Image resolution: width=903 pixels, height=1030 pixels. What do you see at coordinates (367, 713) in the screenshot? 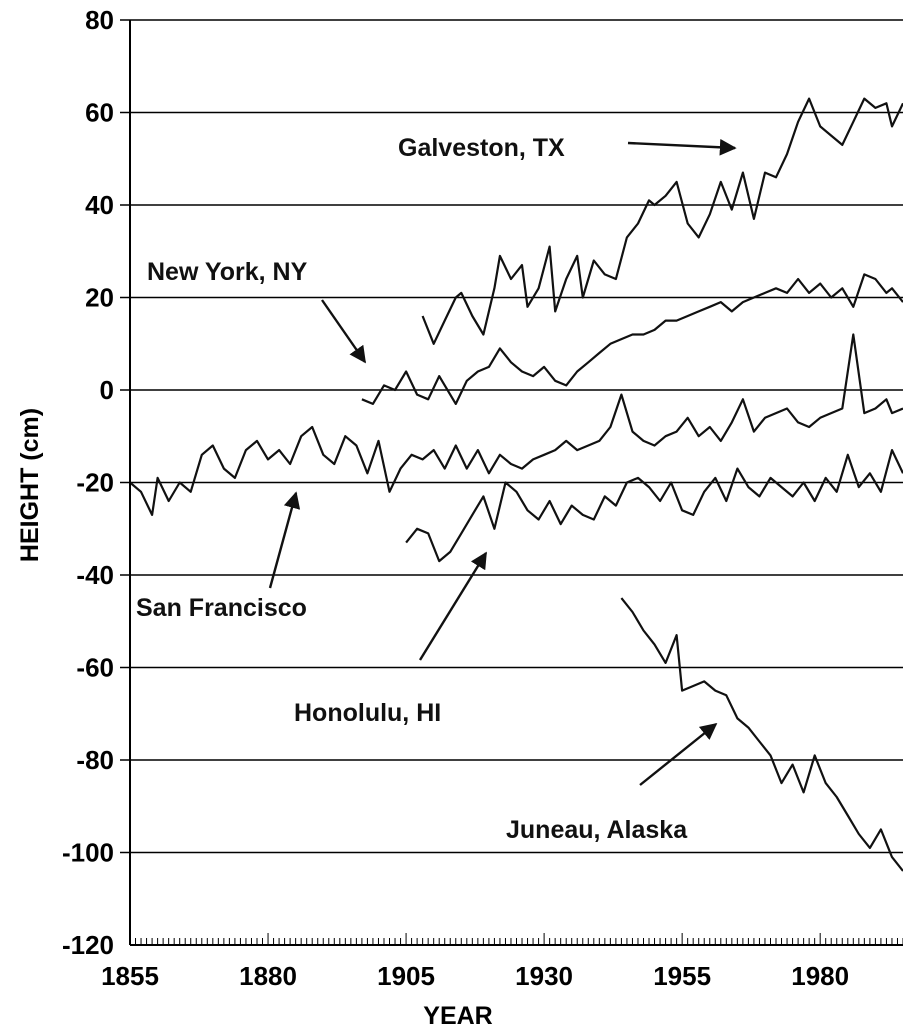
I see `annotation-honolulu: Honolulu, HI` at bounding box center [367, 713].